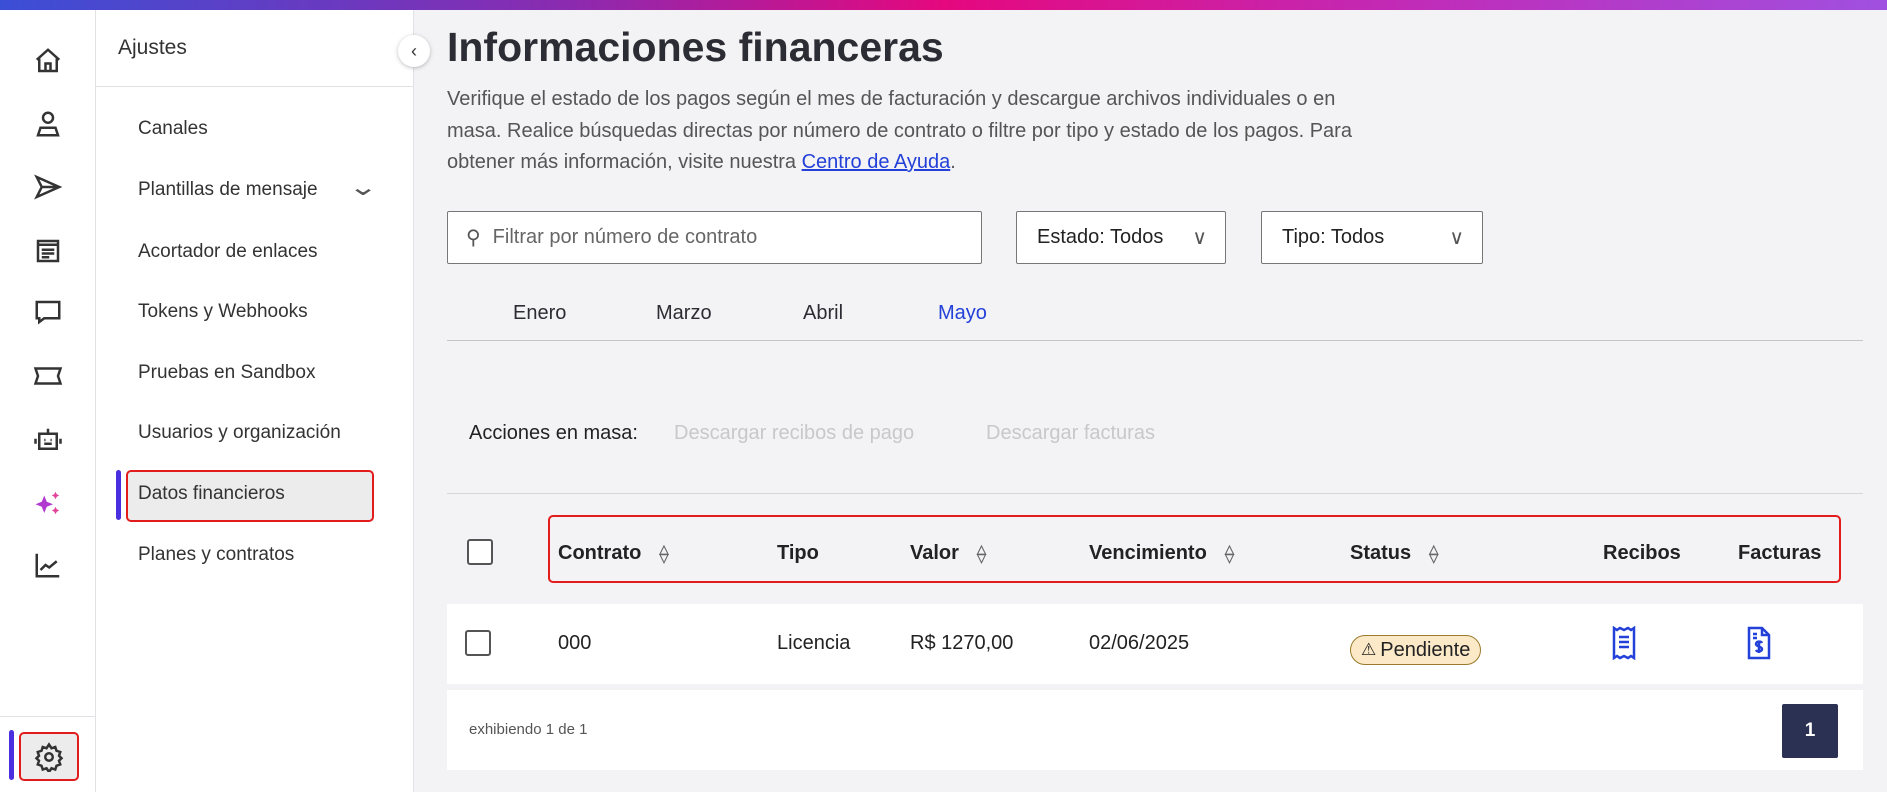 The image size is (1887, 792). What do you see at coordinates (48, 565) in the screenshot?
I see `chart-icon` at bounding box center [48, 565].